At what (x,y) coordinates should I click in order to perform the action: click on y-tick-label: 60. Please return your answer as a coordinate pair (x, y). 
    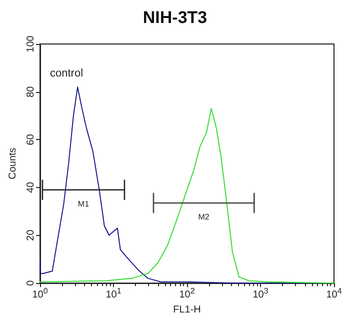
    Looking at the image, I should click on (31, 140).